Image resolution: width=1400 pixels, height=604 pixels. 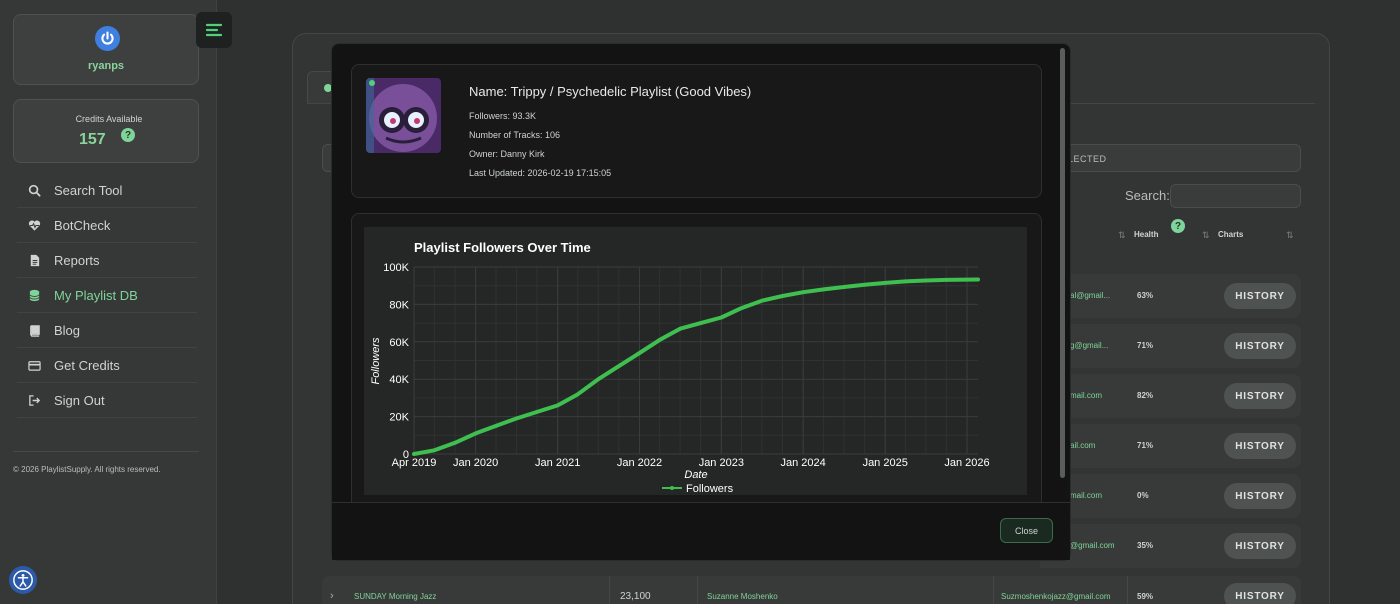 What do you see at coordinates (107, 330) in the screenshot?
I see `sidebar-item-blog: Blog` at bounding box center [107, 330].